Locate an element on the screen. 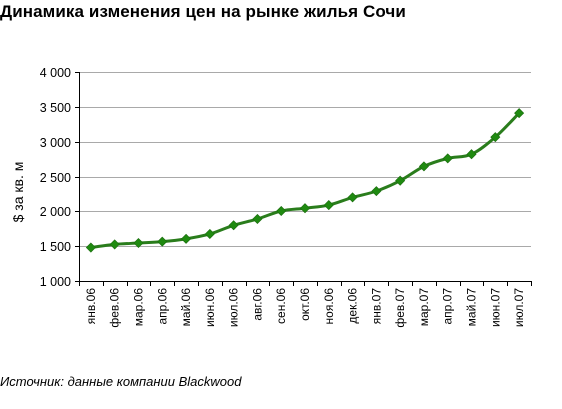 This screenshot has height=409, width=562. y-tick-label: 1 000 is located at coordinates (55, 282).